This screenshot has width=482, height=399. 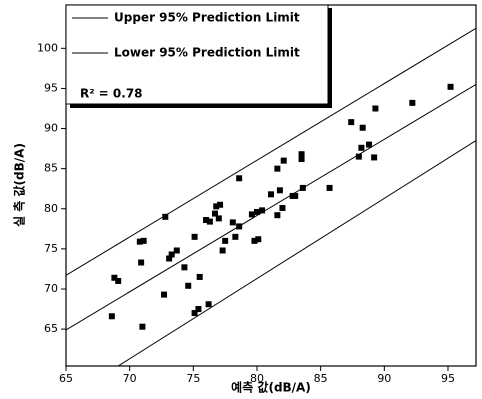 I want to click on y-tick-label: 65, so click(x=51, y=328).